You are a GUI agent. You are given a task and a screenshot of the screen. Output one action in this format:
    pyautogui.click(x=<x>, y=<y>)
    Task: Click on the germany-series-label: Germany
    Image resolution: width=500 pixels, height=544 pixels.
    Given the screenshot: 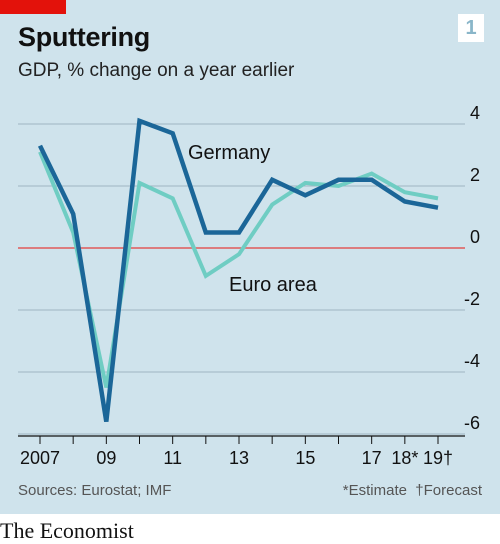 What is the action you would take?
    pyautogui.click(x=229, y=153)
    